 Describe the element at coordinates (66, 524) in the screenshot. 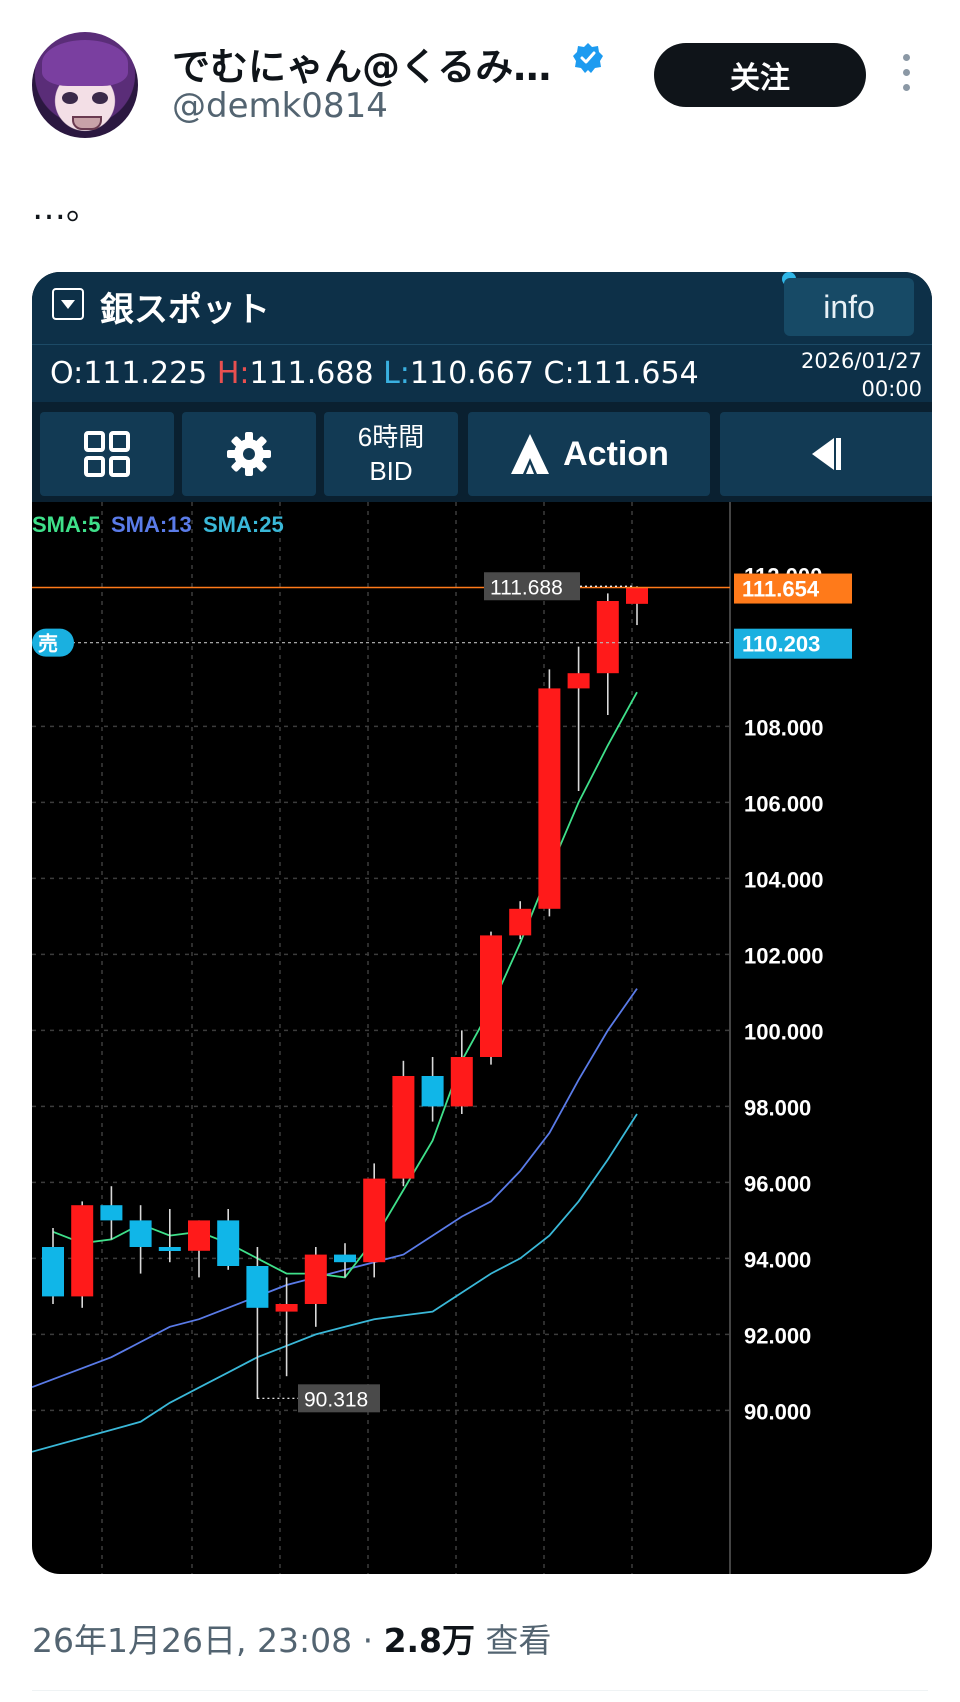

I see `sma-legend-label: SMA:5` at that location.